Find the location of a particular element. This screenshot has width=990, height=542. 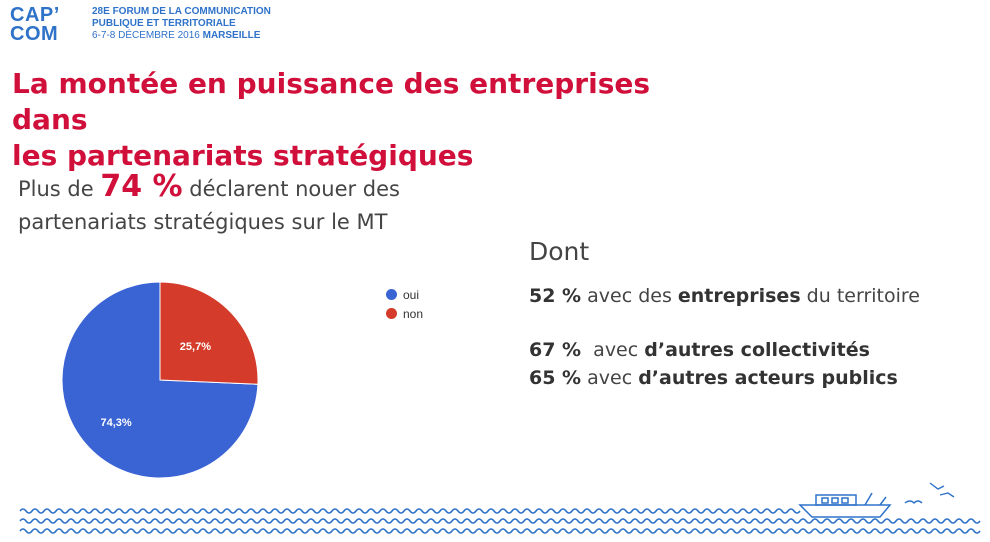

wave-lines is located at coordinates (500, 521).